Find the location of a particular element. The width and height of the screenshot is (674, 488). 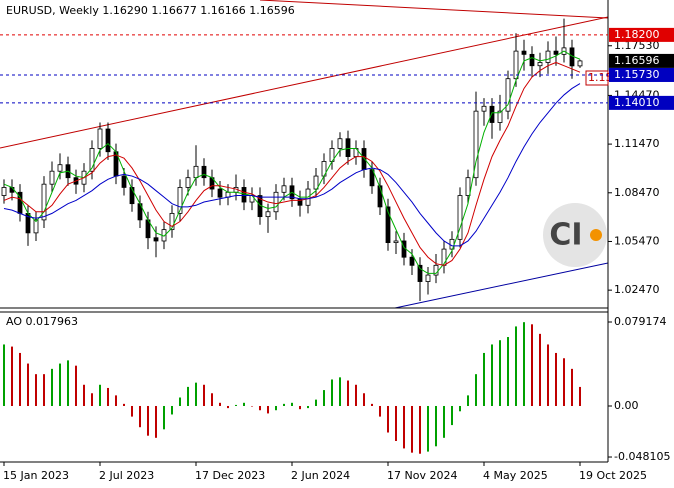

price-label: 1.16596 is located at coordinates (637, 60).